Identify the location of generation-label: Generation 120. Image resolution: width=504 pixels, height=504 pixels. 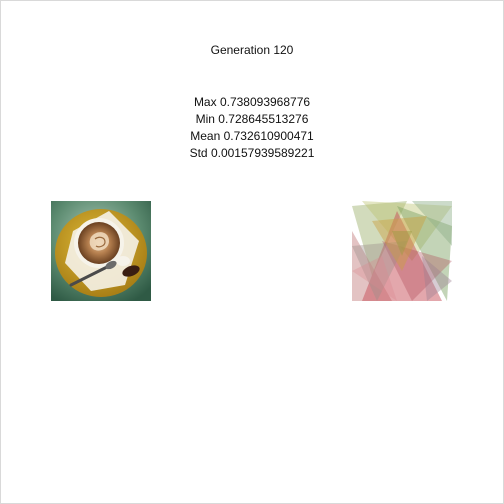
(252, 50).